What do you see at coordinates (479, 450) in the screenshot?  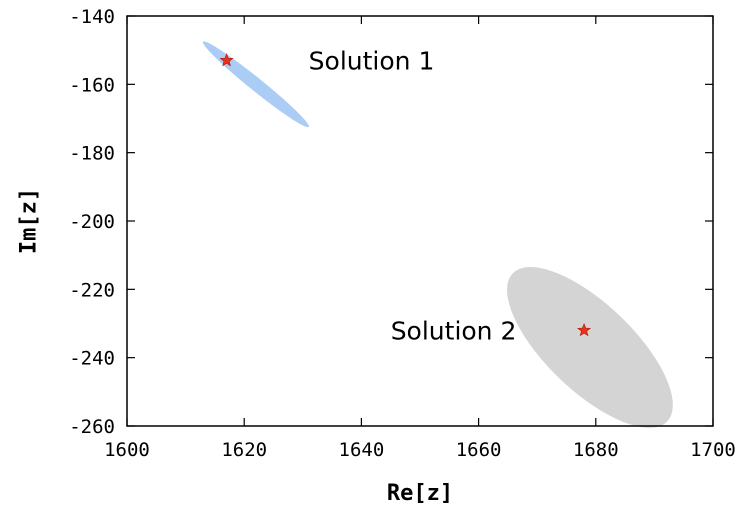 I see `x-tick-label: 1660` at bounding box center [479, 450].